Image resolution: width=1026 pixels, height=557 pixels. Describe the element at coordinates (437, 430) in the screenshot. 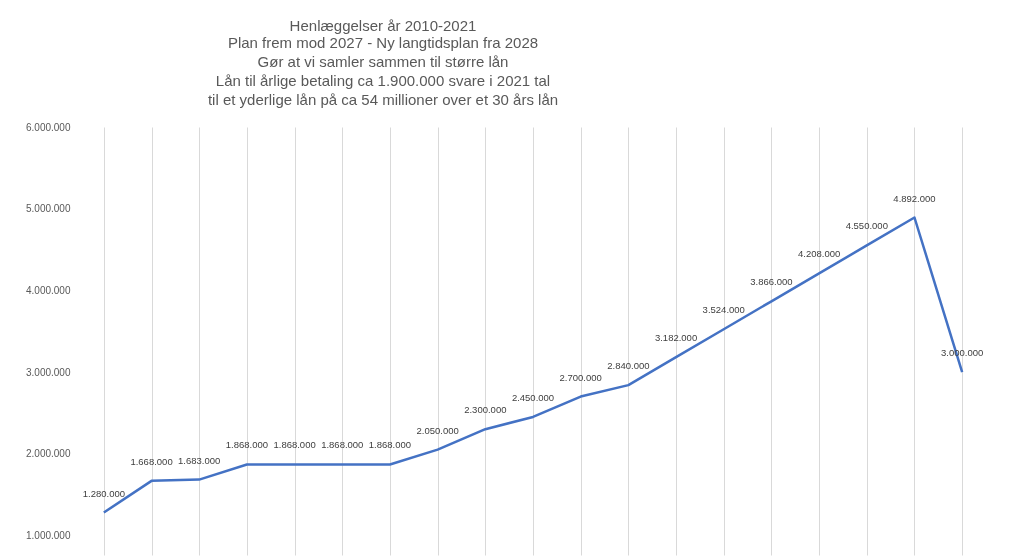

I see `data-label: 2.050.000` at that location.